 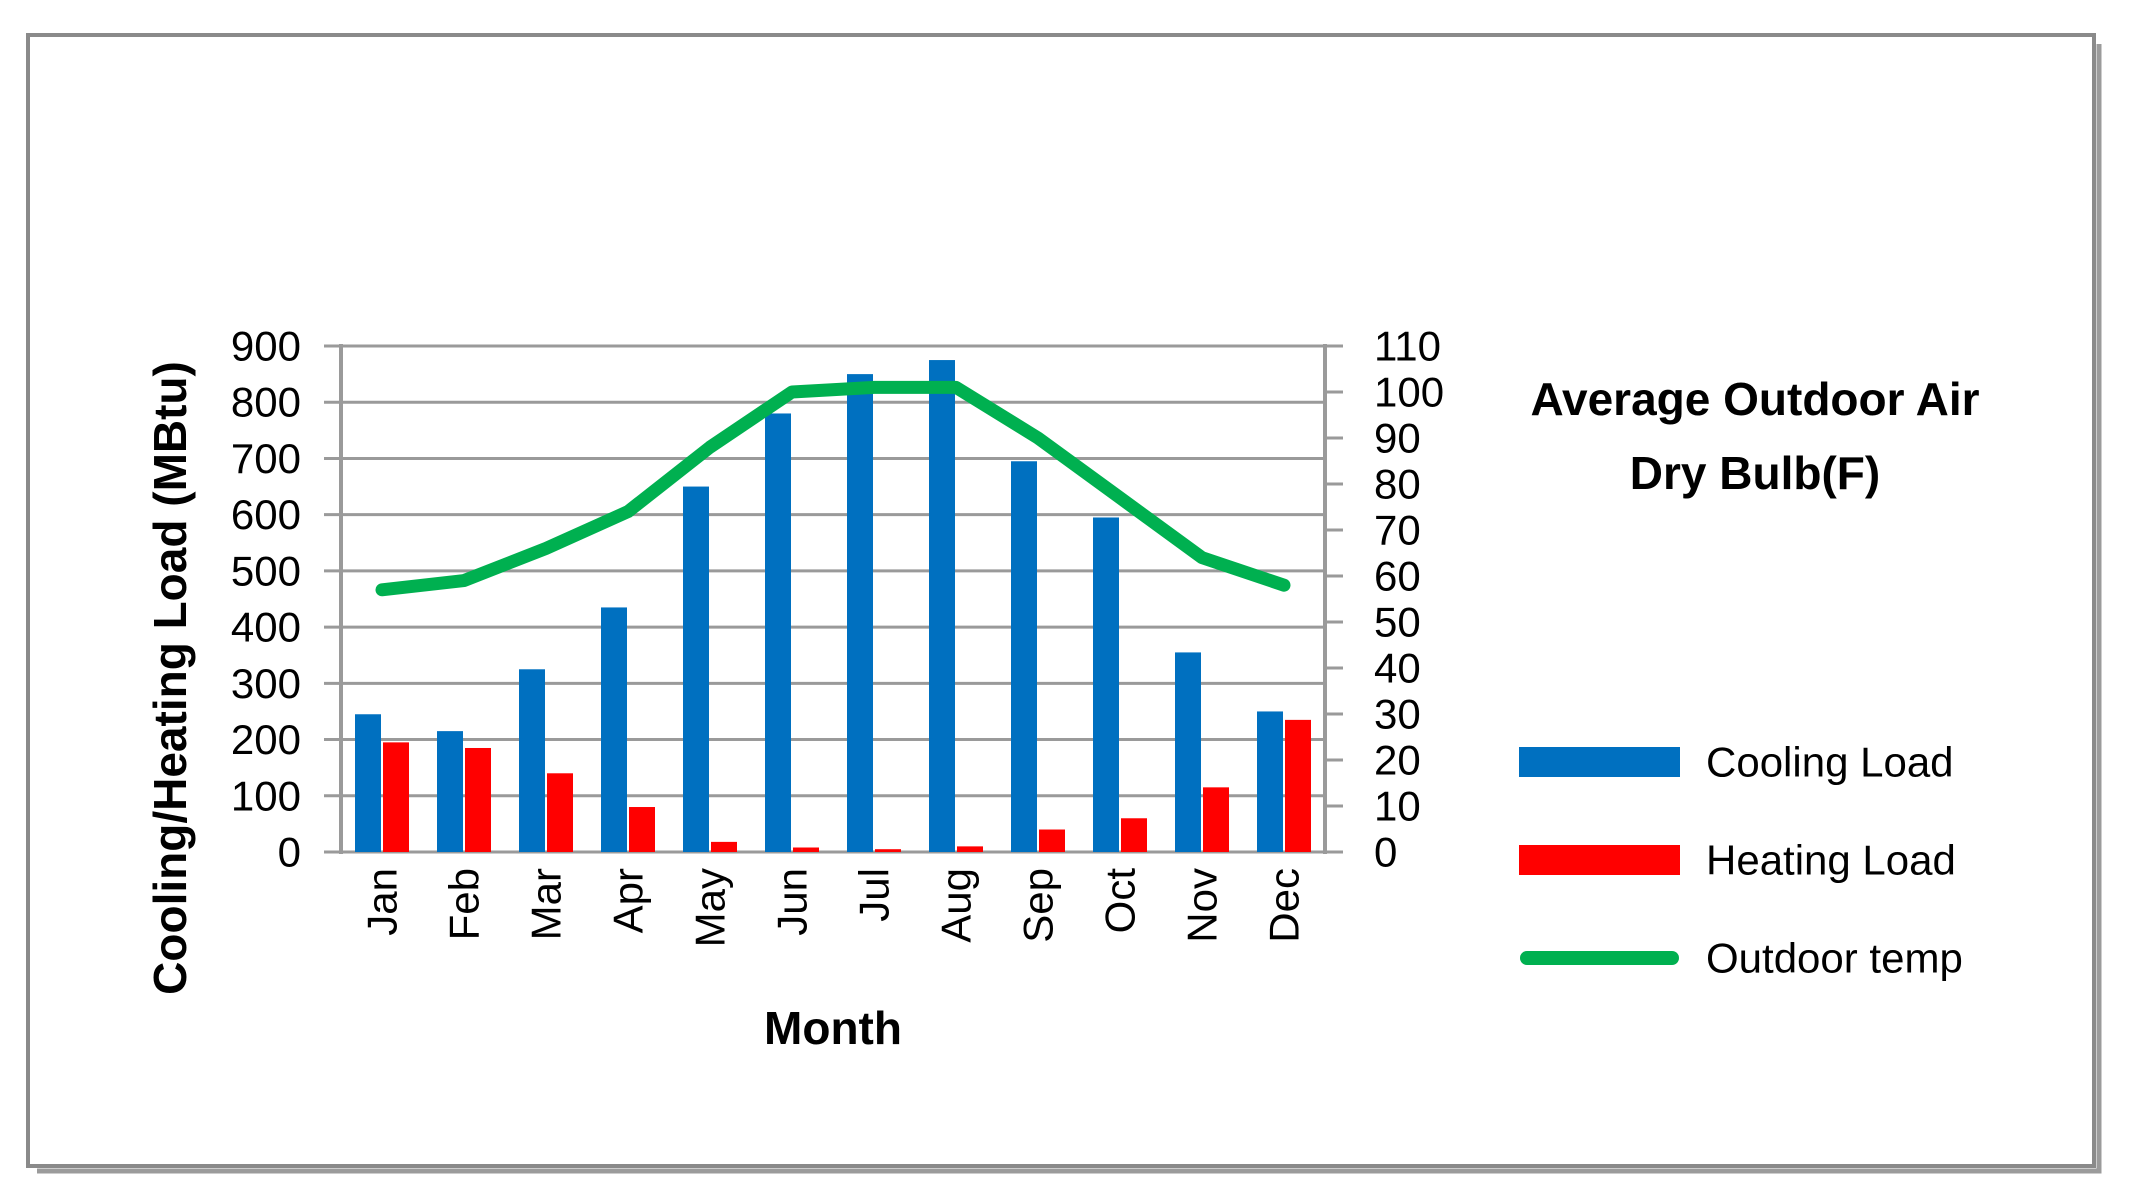 I want to click on left-axis-tick-label: 900, so click(x=266, y=346).